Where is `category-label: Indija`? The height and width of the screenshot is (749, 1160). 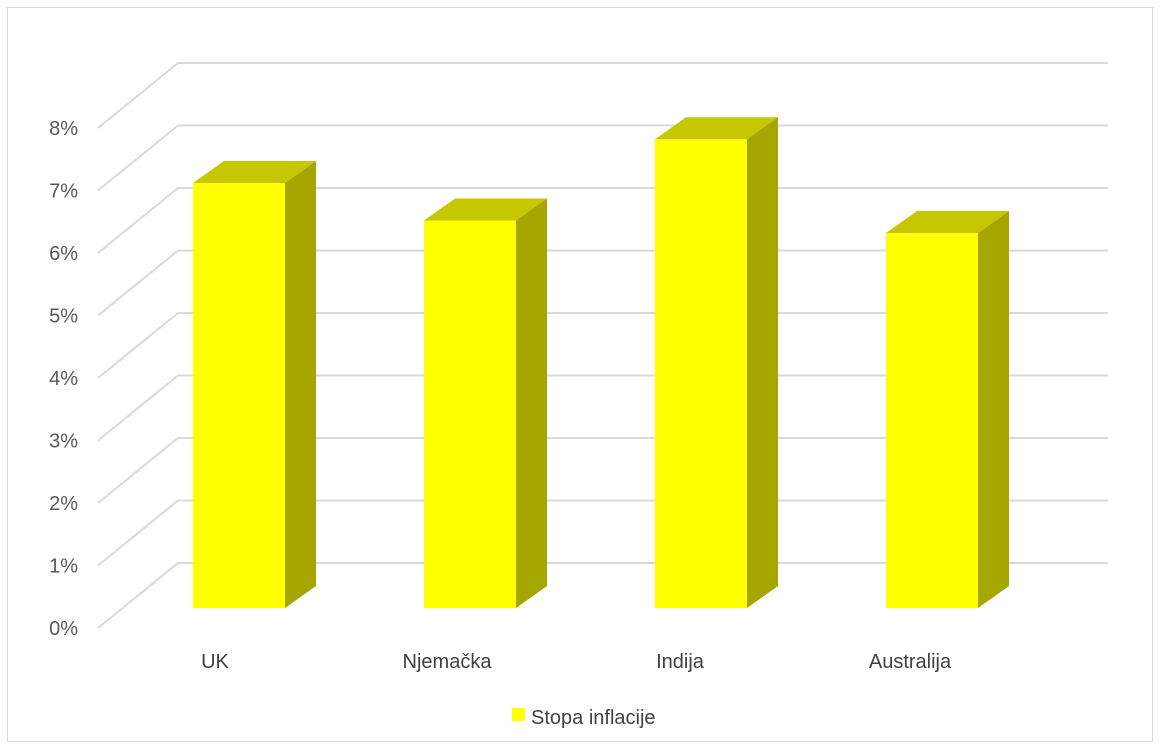 category-label: Indija is located at coordinates (680, 662).